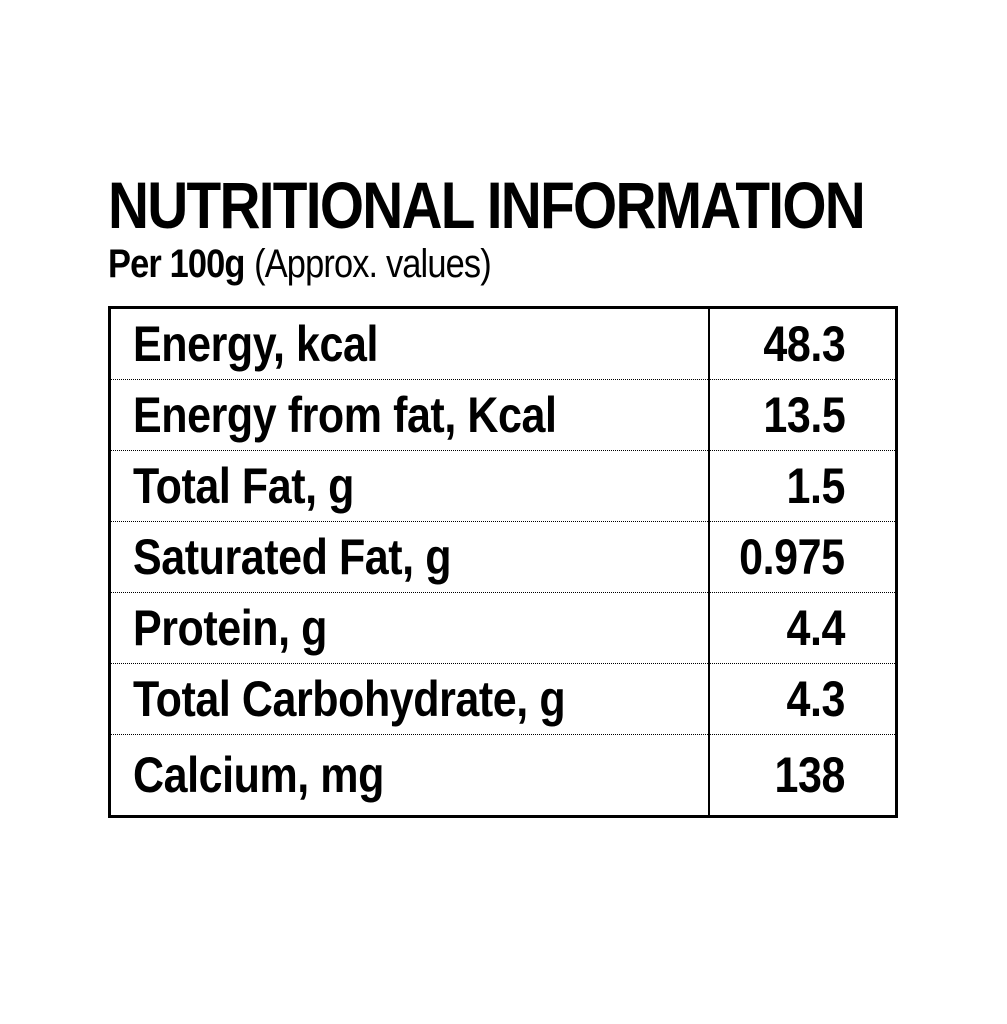 This screenshot has width=1007, height=1024. I want to click on table-row: Total Fat, g 1.5, so click(503, 486).